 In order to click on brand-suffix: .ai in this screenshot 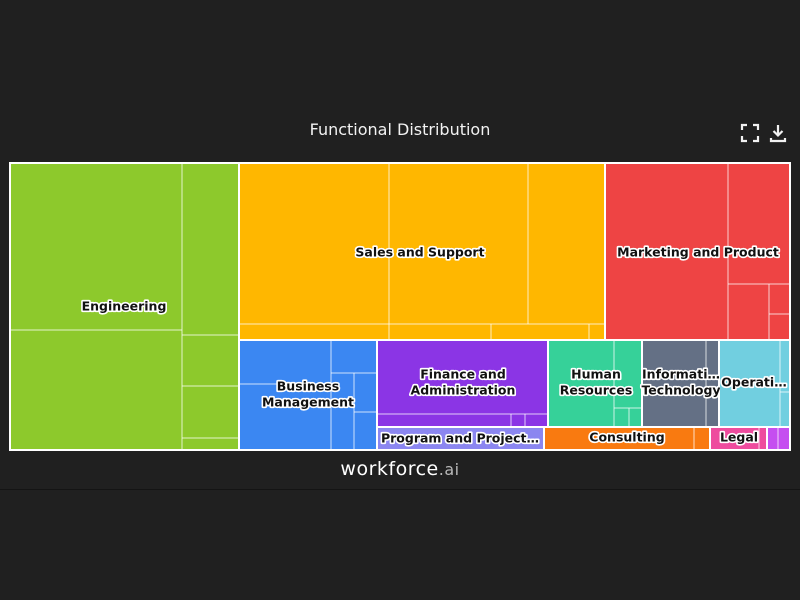, I will do `click(449, 469)`.